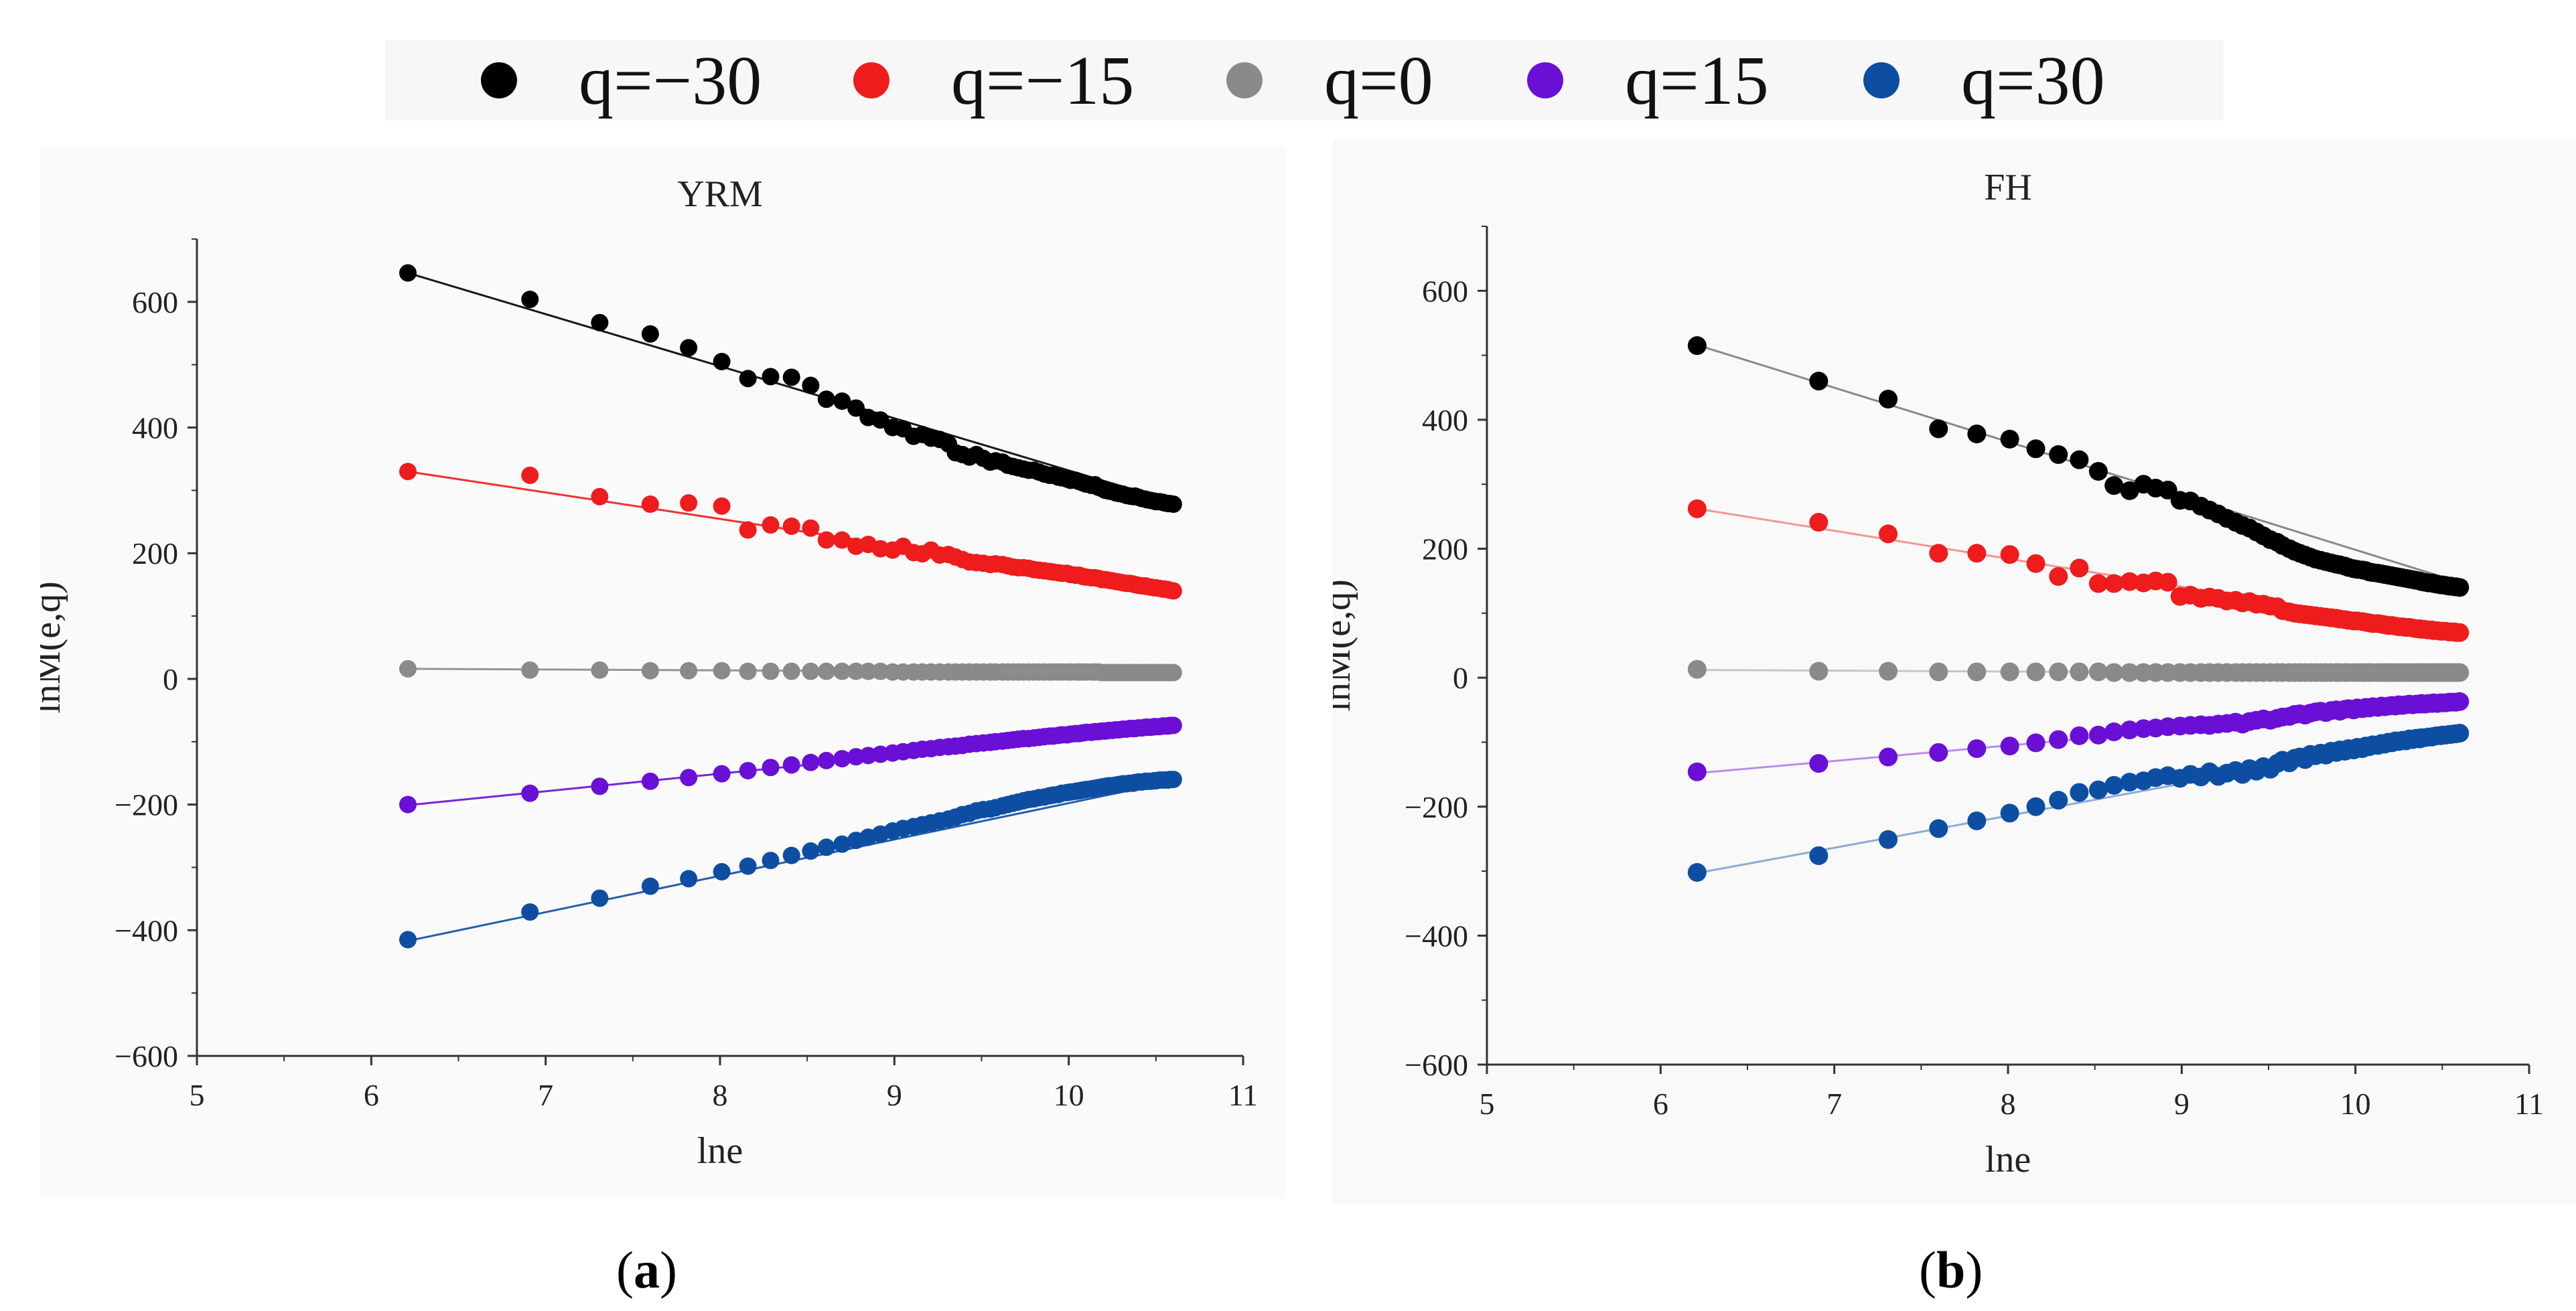 The height and width of the screenshot is (1311, 2576). What do you see at coordinates (1445, 420) in the screenshot?
I see `y-tick-label: 400` at bounding box center [1445, 420].